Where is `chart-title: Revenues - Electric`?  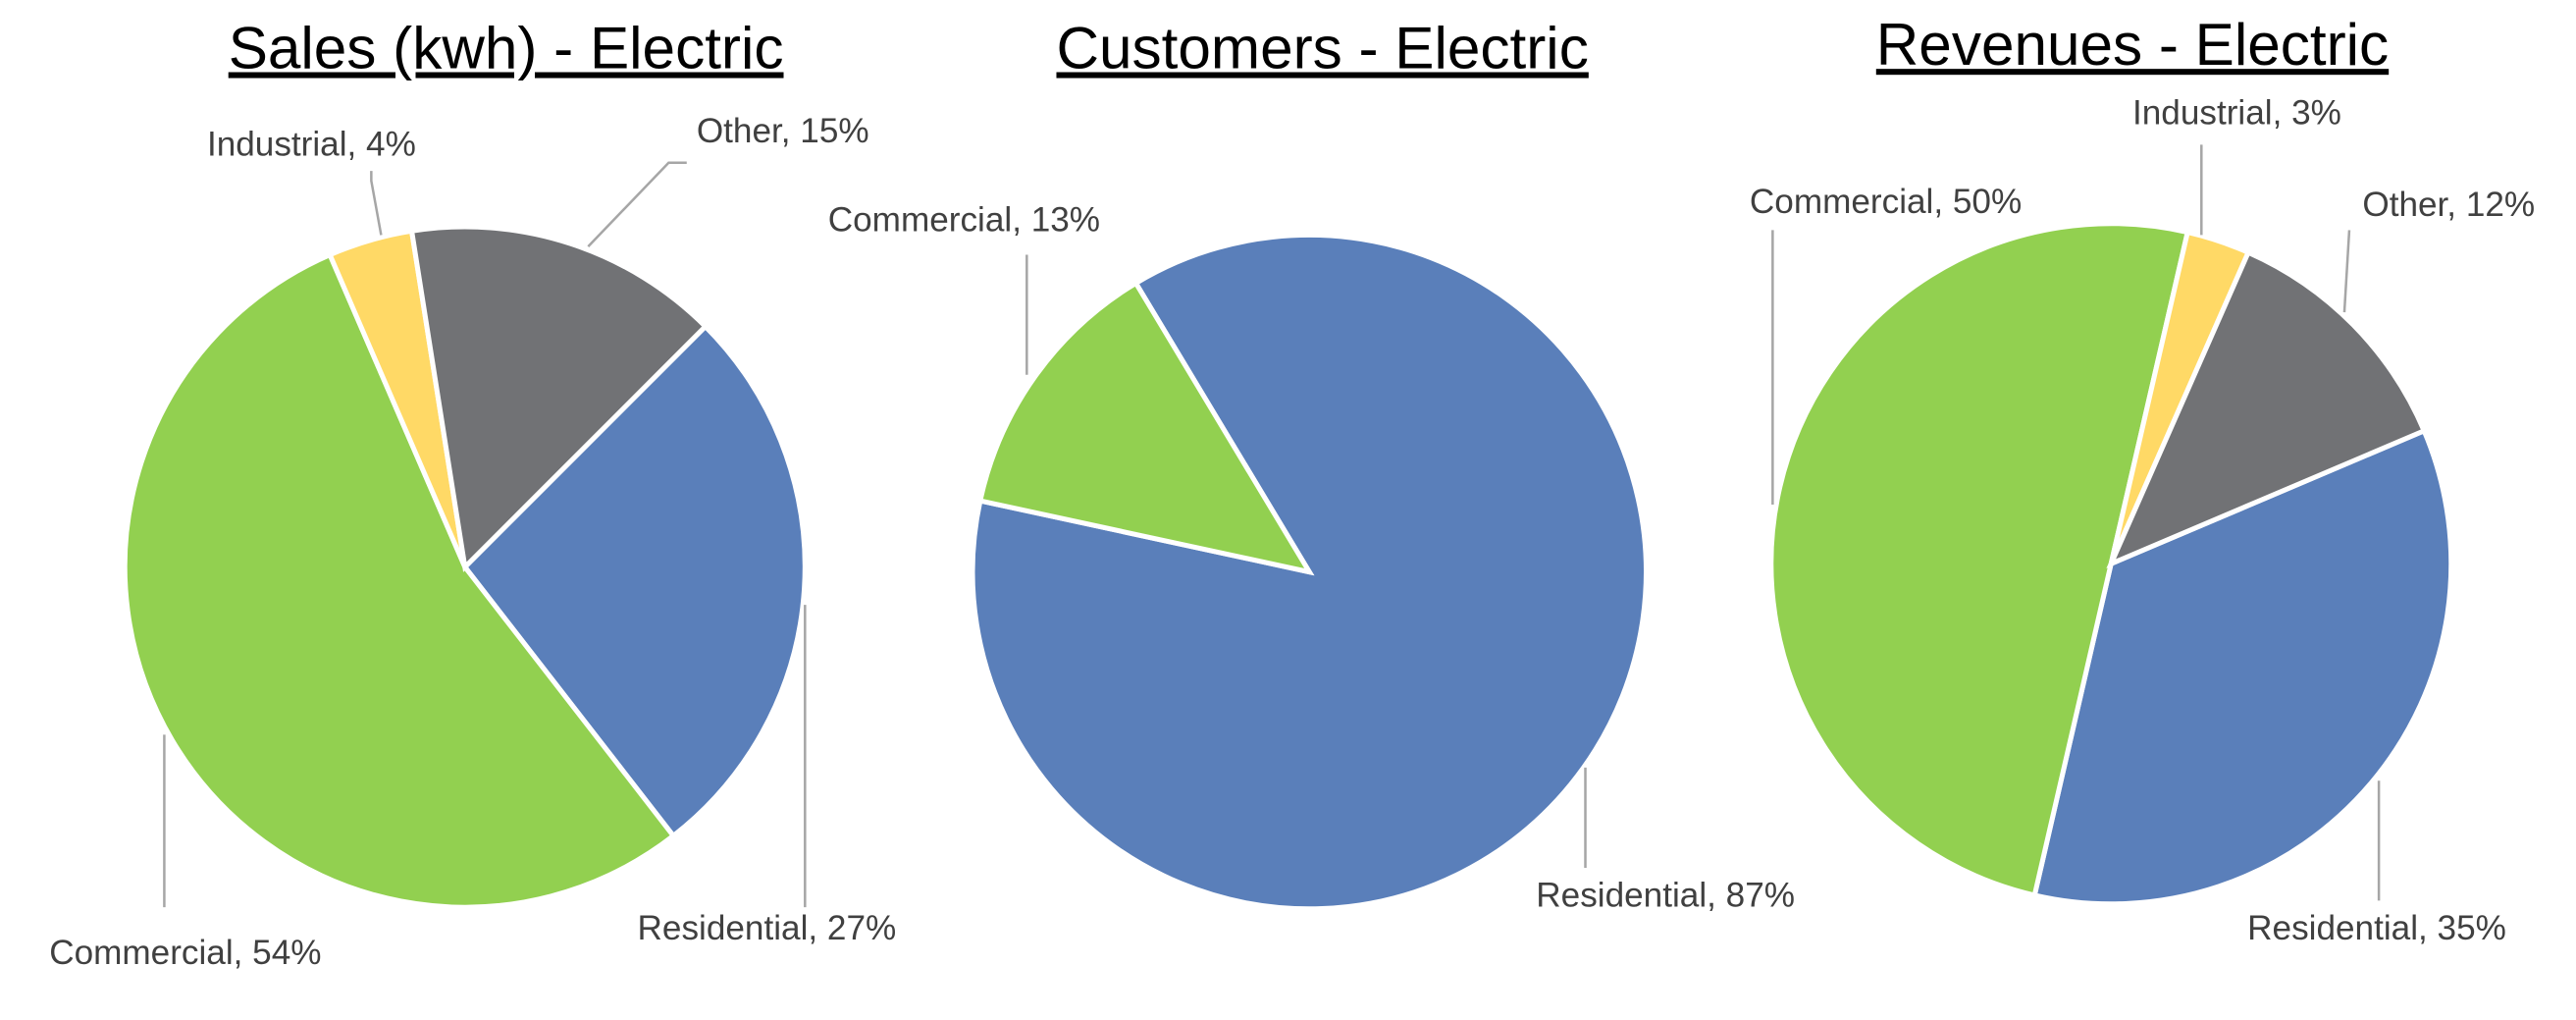
chart-title: Revenues - Electric is located at coordinates (2132, 44).